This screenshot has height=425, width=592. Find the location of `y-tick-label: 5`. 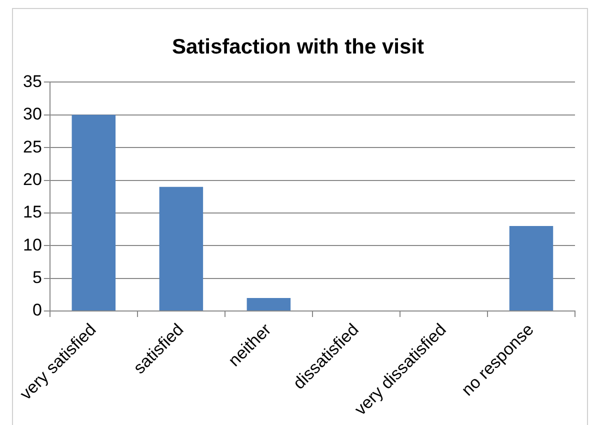

y-tick-label: 5 is located at coordinates (37, 278).